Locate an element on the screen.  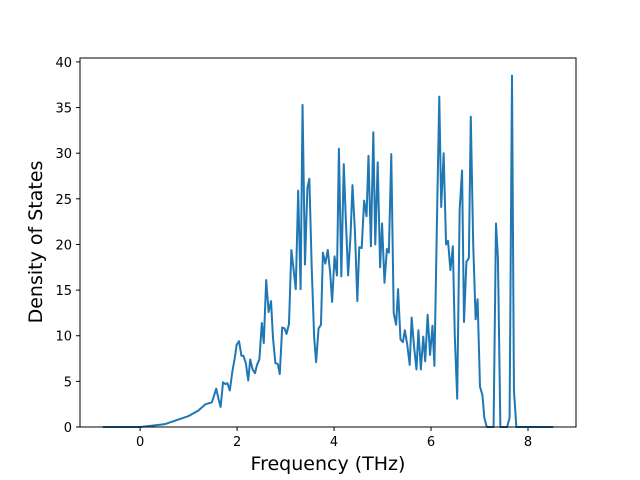
x-tick-label: 2 is located at coordinates (237, 442).